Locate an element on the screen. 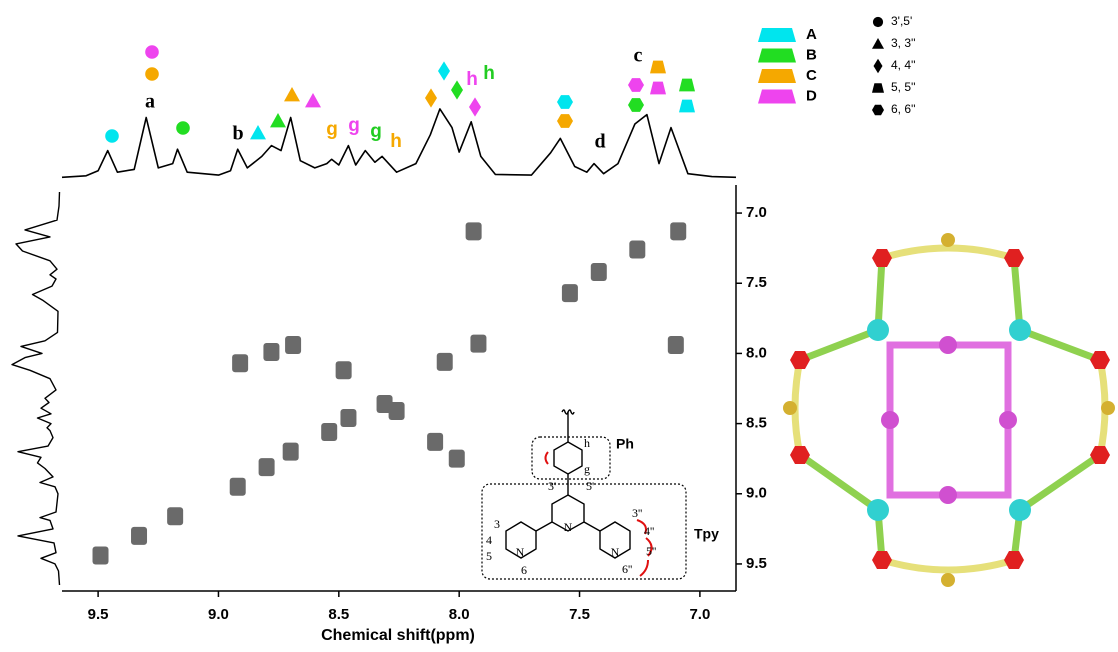 The image size is (1118, 652). peak-label: c is located at coordinates (638, 56).